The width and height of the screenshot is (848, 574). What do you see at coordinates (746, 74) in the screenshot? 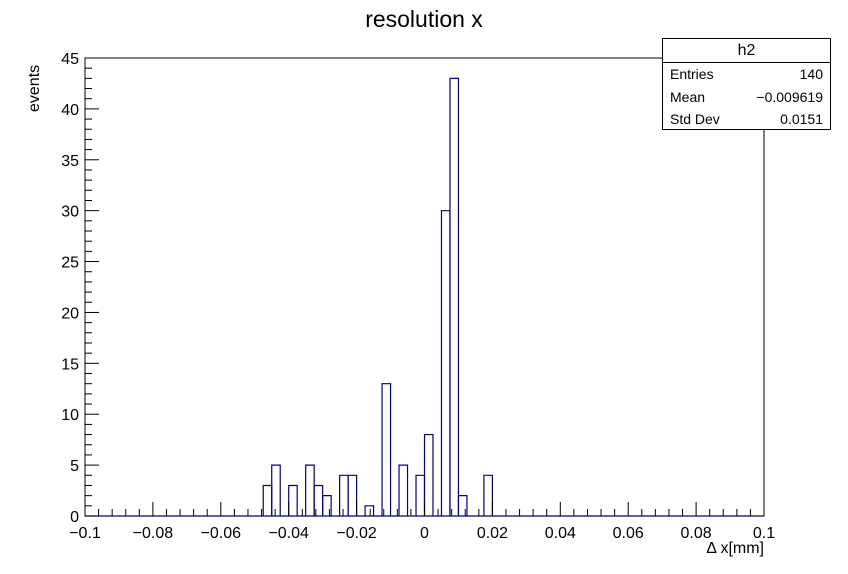
I see `stats-row-entries: Entries 140` at bounding box center [746, 74].